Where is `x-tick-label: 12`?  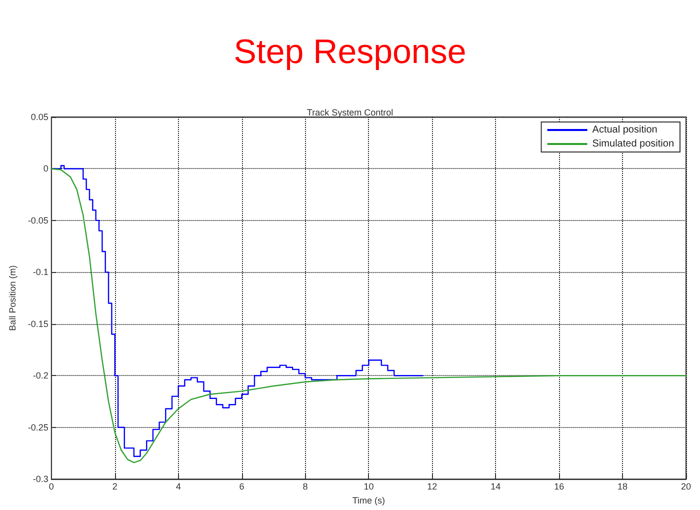
x-tick-label: 12 is located at coordinates (432, 487).